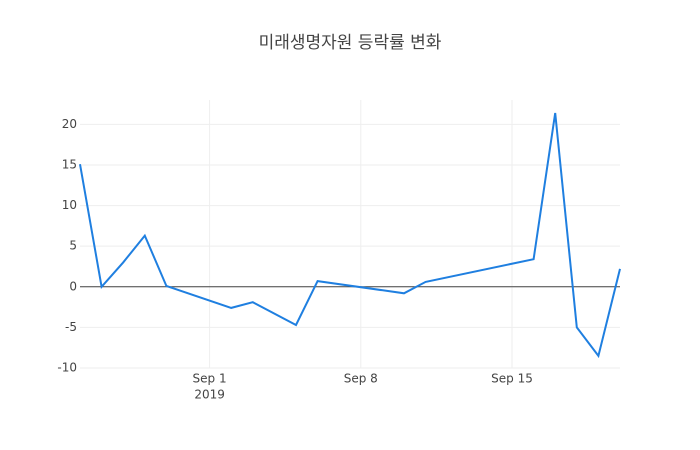 The width and height of the screenshot is (700, 450). Describe the element at coordinates (350, 43) in the screenshot. I see `chart-title: 미래생명자원 등락률 변화` at that location.